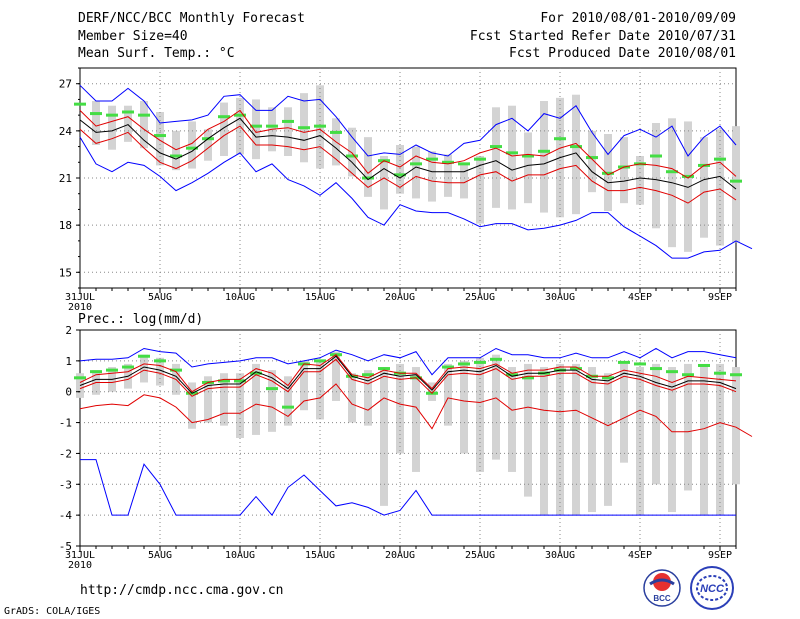 The image size is (800, 619). What do you see at coordinates (80, 297) in the screenshot?
I see `temperature-xtick-label: 31JUL` at bounding box center [80, 297].